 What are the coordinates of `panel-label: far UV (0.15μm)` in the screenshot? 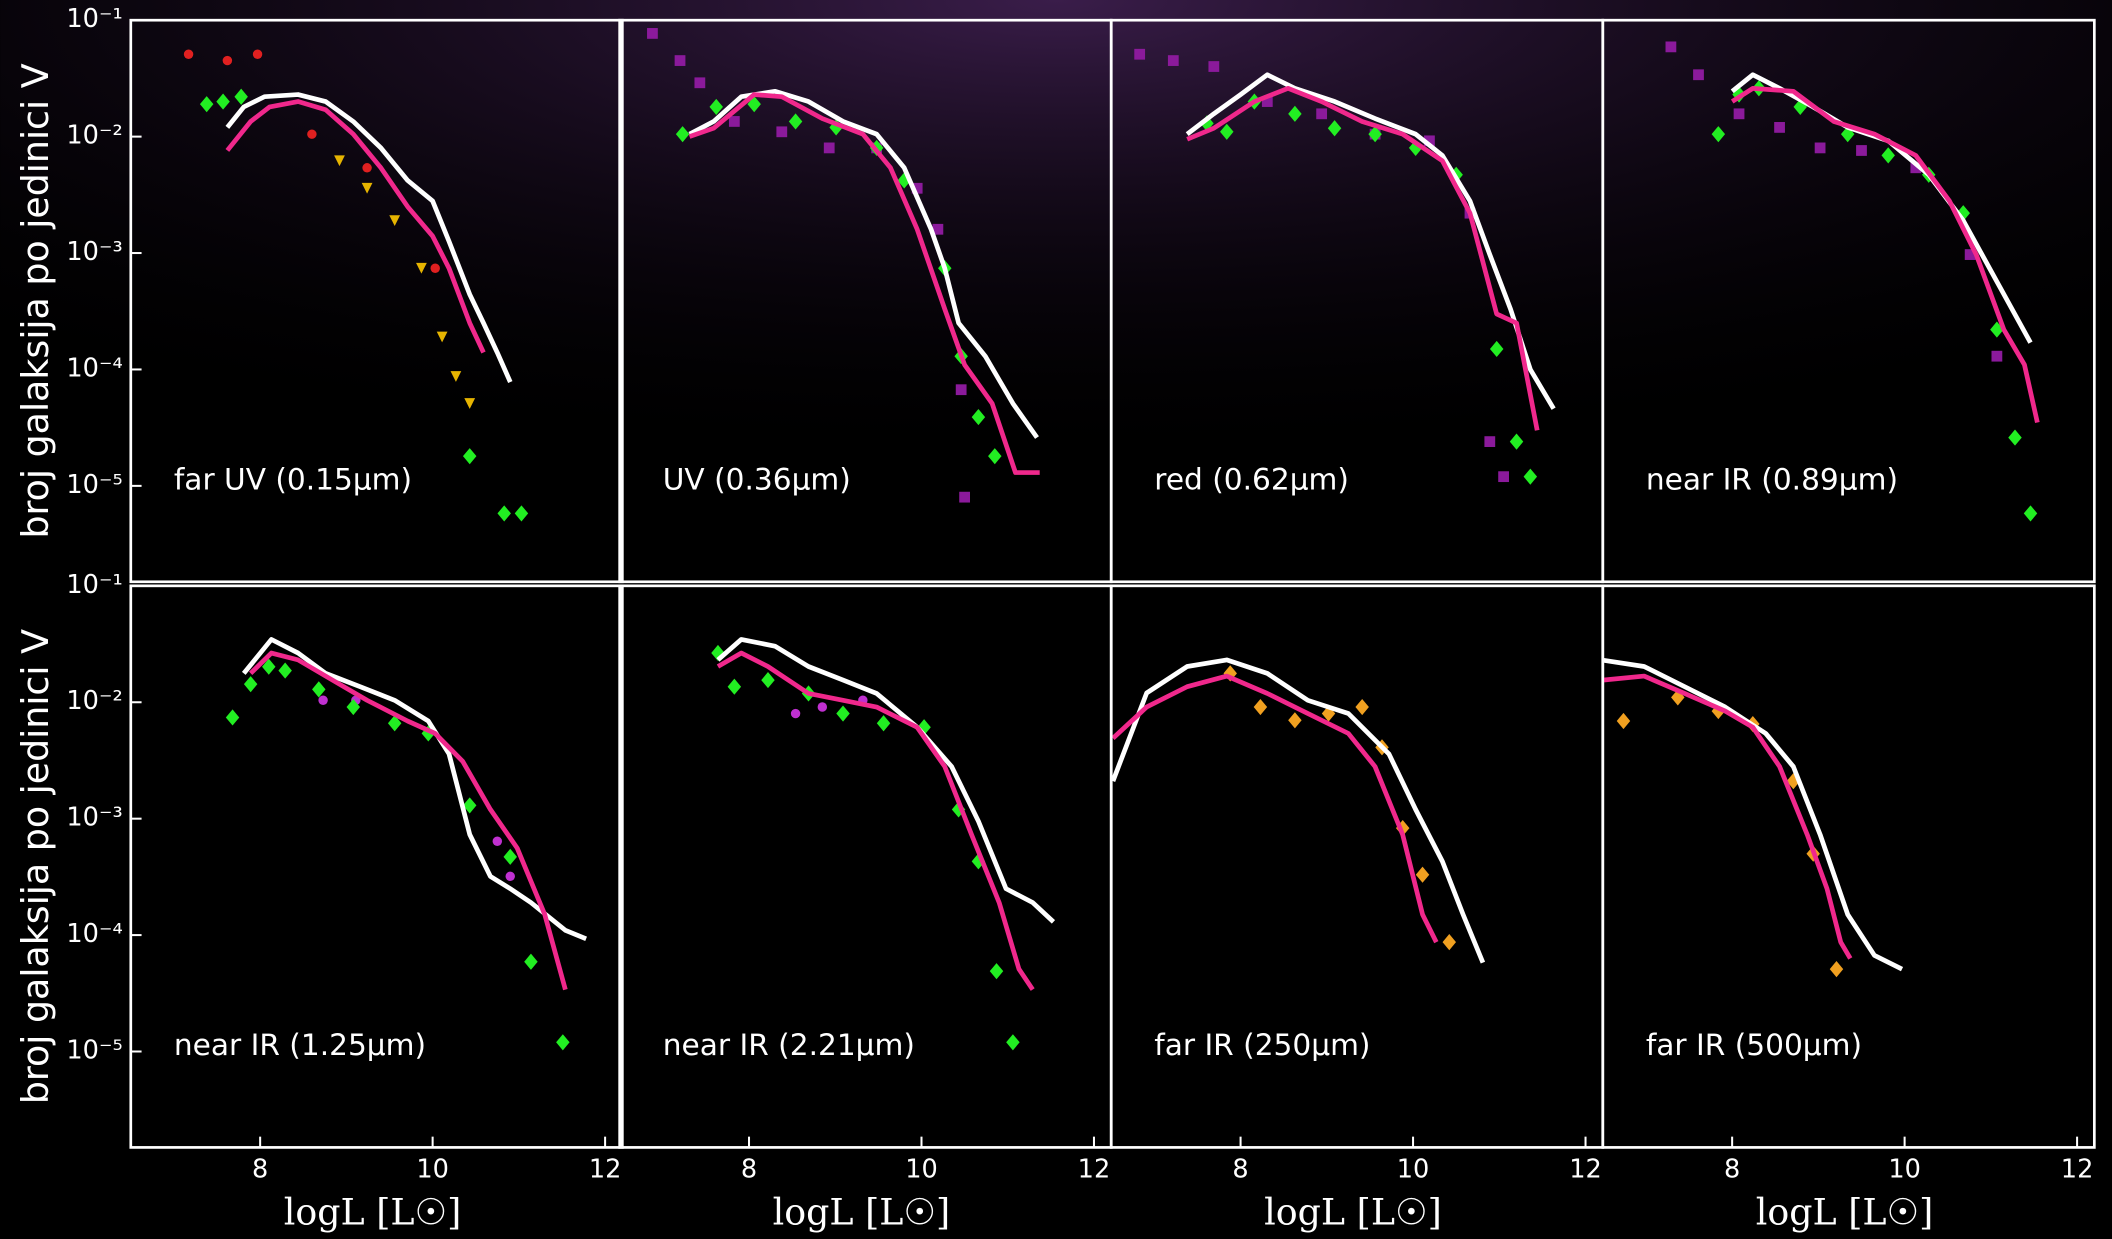 It's located at (293, 479).